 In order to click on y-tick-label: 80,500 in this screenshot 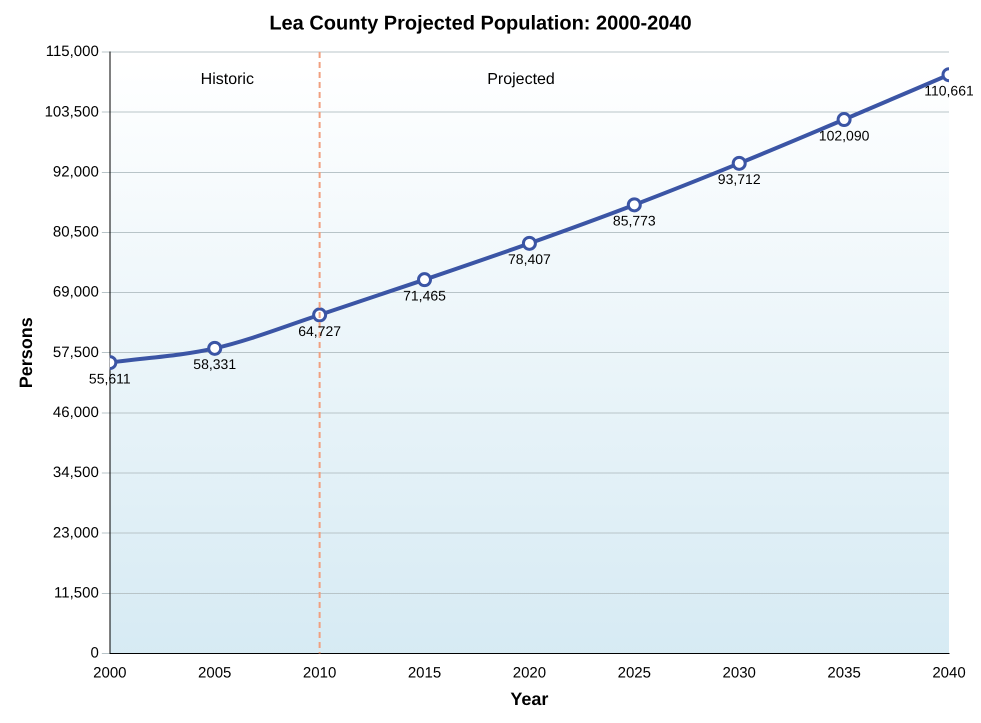, I will do `click(75, 232)`.